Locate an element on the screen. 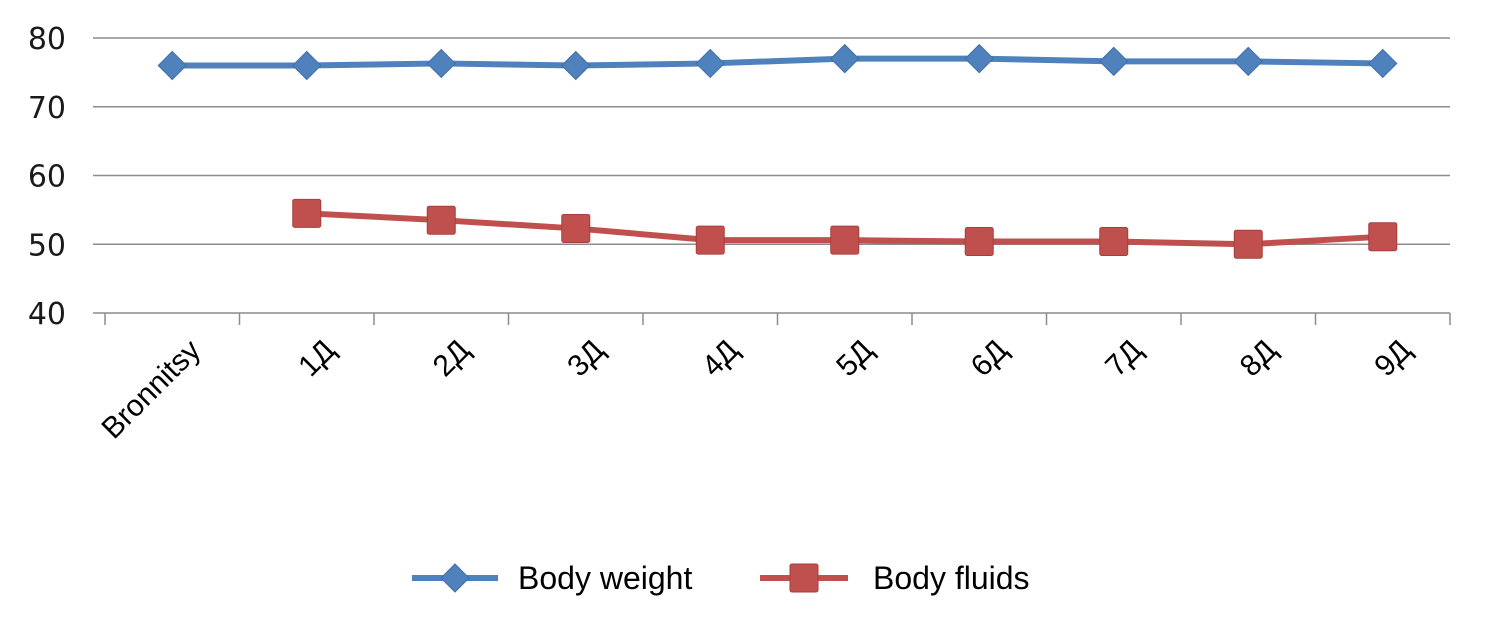 The width and height of the screenshot is (1486, 631). x-tick-label: 9Д is located at coordinates (1393, 359).